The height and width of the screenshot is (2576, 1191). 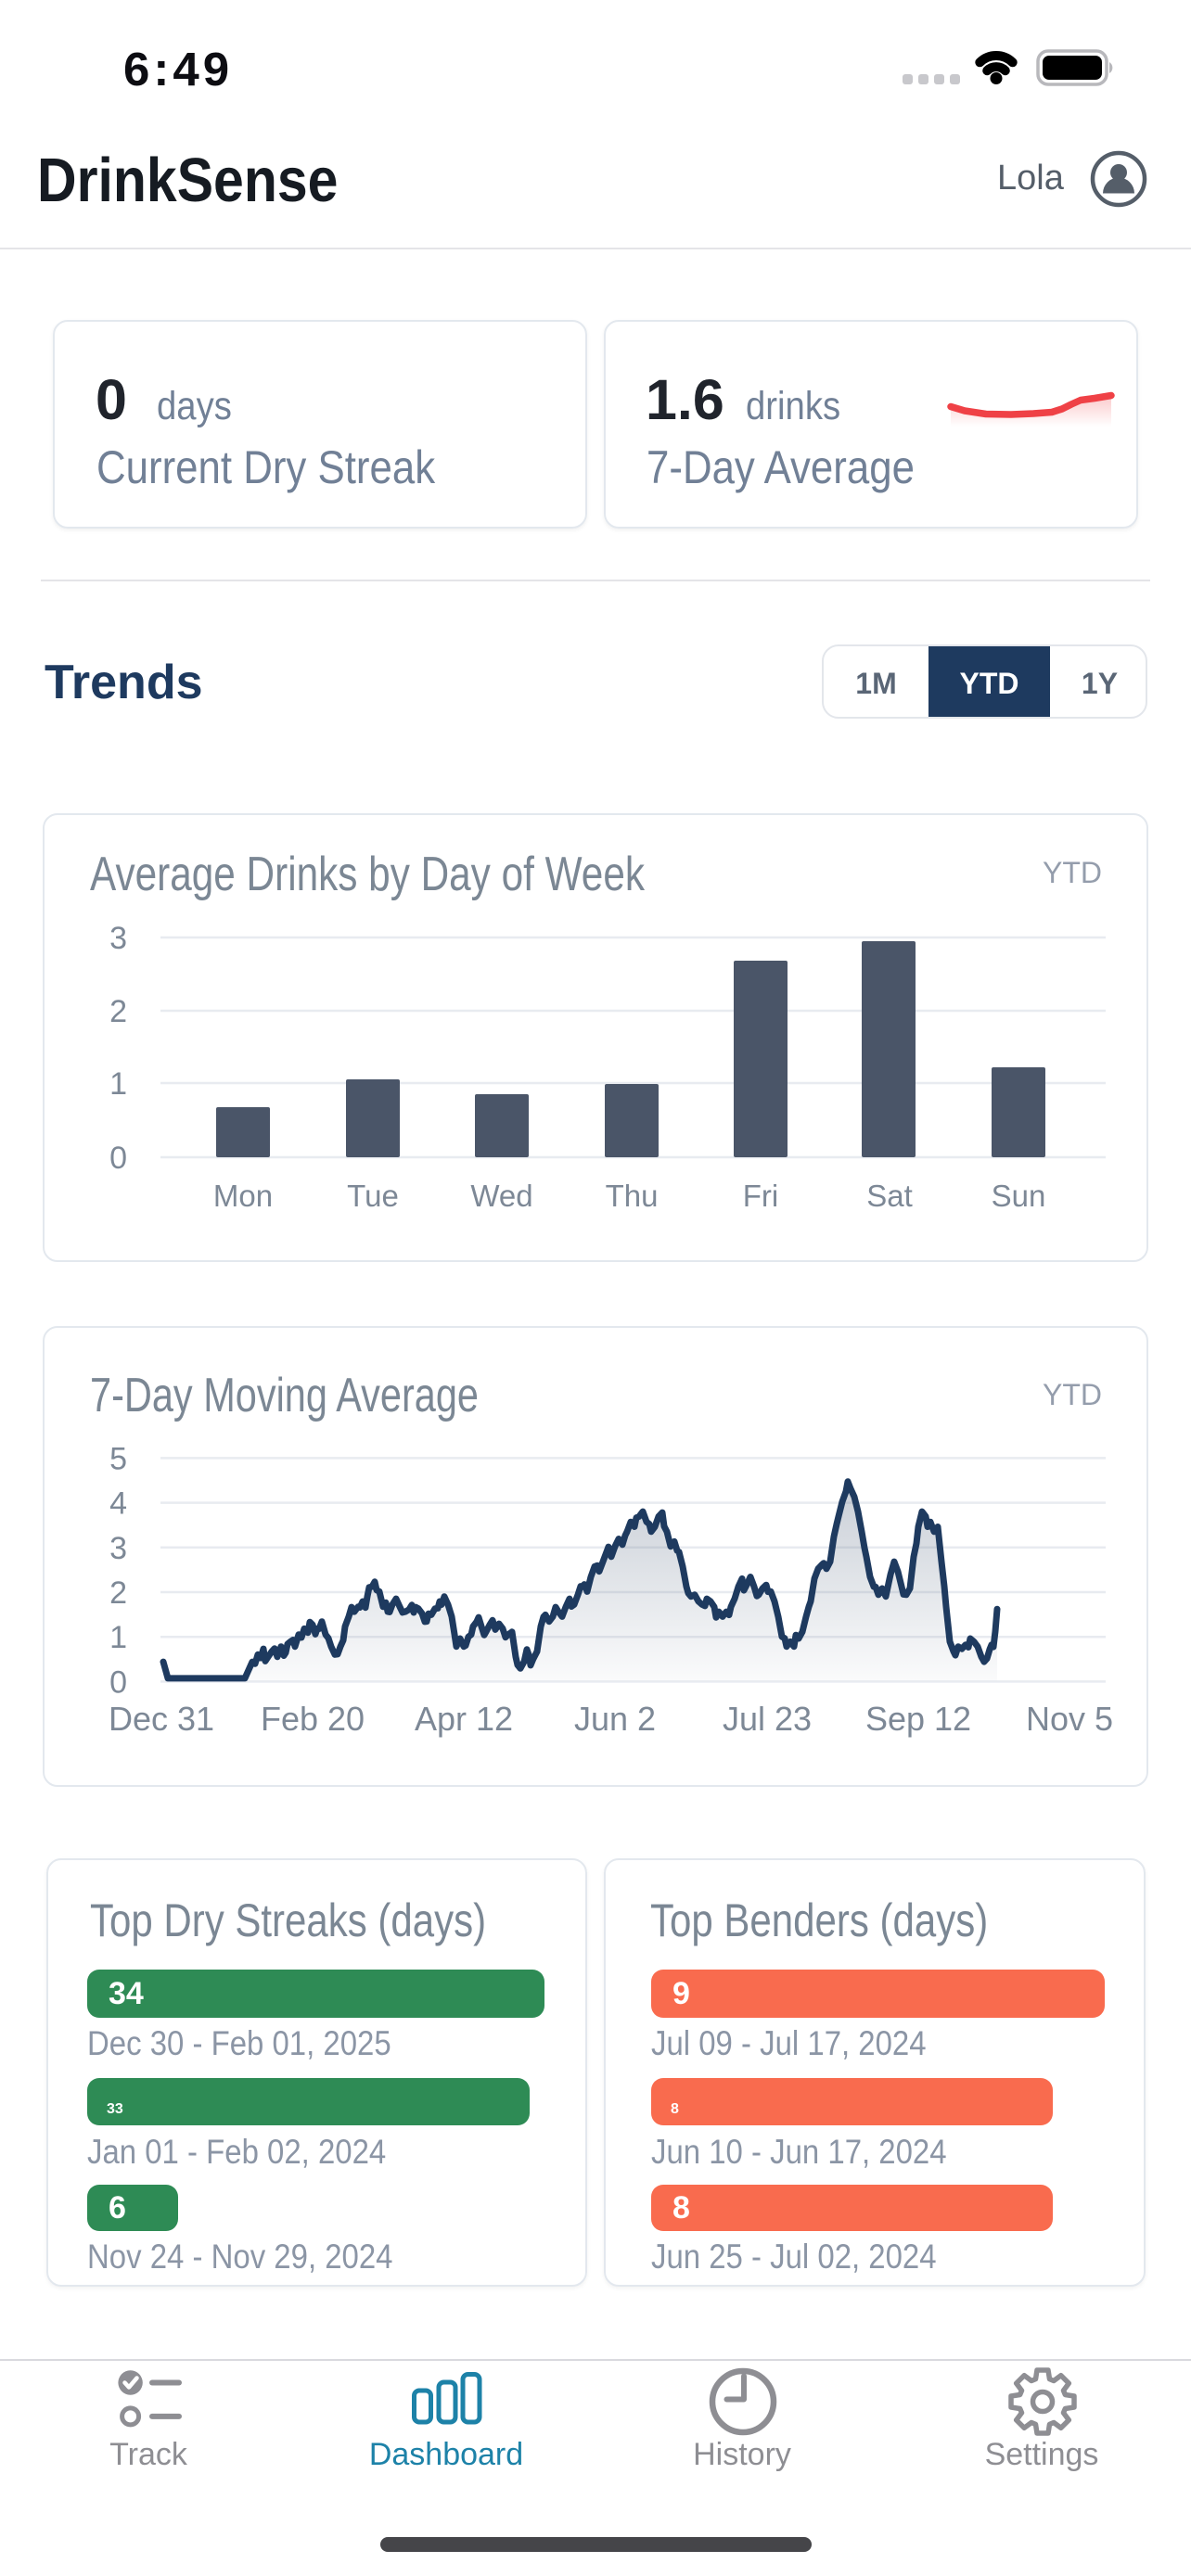 What do you see at coordinates (243, 1196) in the screenshot?
I see `svg-text: Mon` at bounding box center [243, 1196].